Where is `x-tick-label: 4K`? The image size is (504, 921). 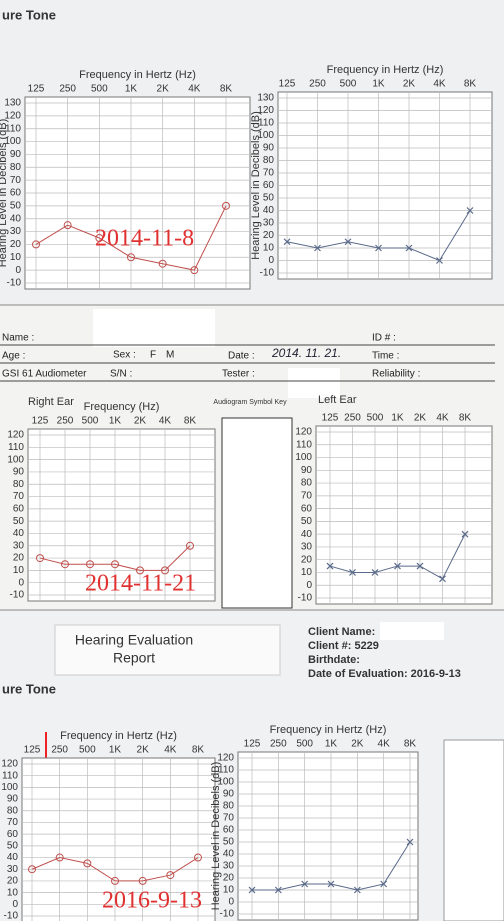 x-tick-label: 4K is located at coordinates (384, 744).